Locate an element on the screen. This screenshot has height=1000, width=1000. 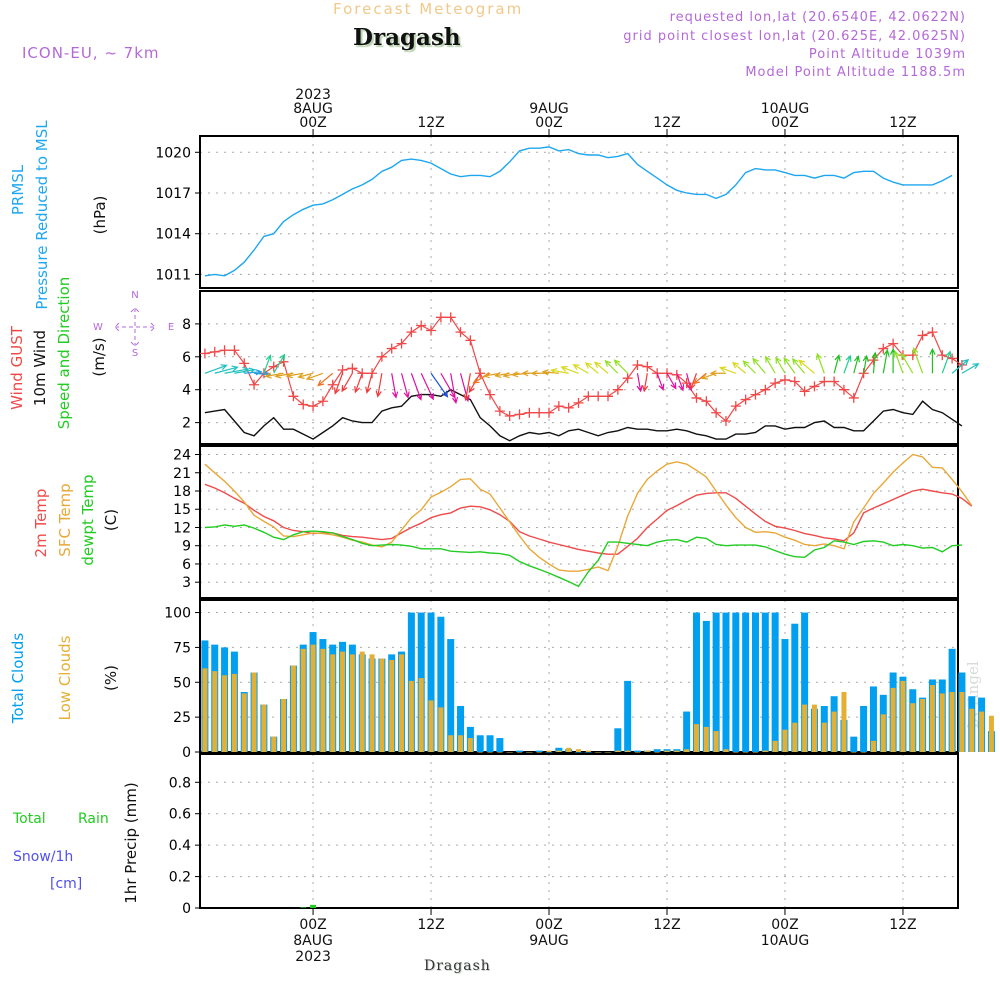
compass-east: E is located at coordinates (171, 327).